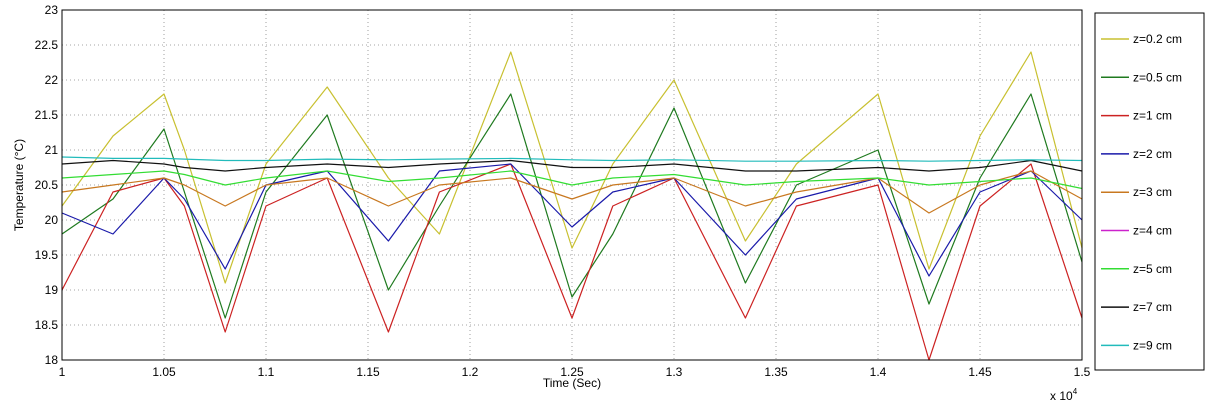 Image resolution: width=1206 pixels, height=404 pixels. I want to click on y-axis-label: Temperature (°C), so click(19, 185).